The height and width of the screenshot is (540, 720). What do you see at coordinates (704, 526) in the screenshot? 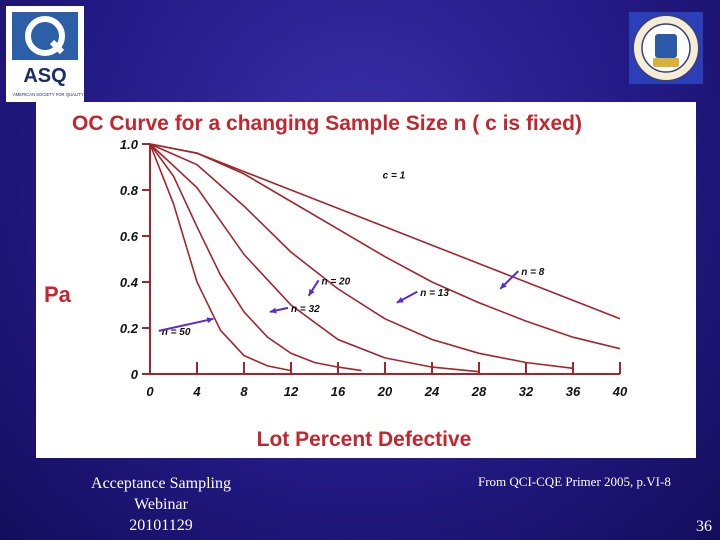
I see `slide-number: 36` at bounding box center [704, 526].